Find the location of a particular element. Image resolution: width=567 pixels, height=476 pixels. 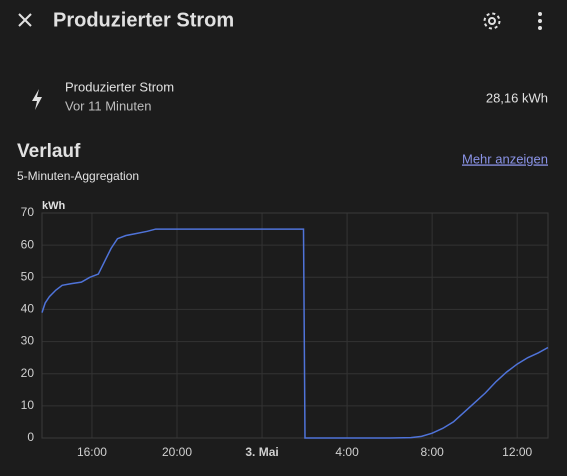

x-tick-label: 8:00 is located at coordinates (432, 452).